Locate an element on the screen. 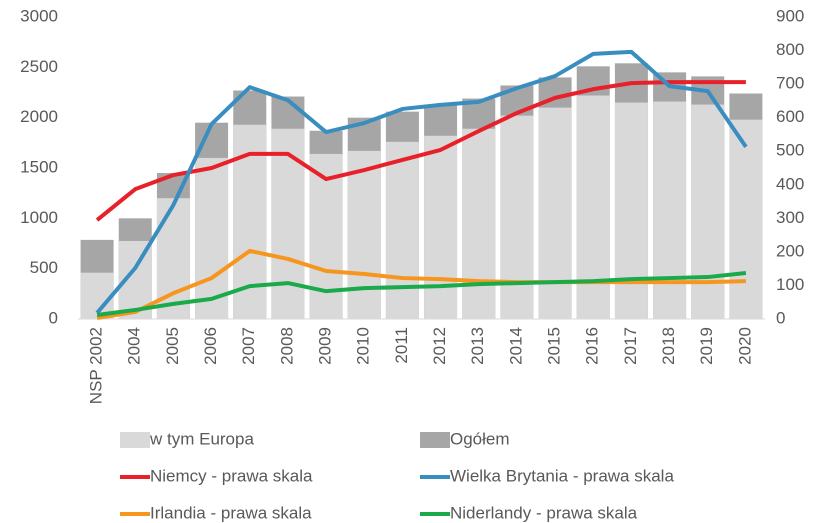  y2-tick-label: 900 is located at coordinates (790, 15).